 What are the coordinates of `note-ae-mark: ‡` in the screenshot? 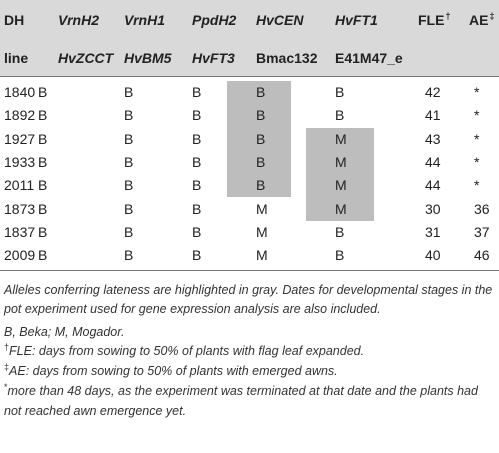 It's located at (7, 367).